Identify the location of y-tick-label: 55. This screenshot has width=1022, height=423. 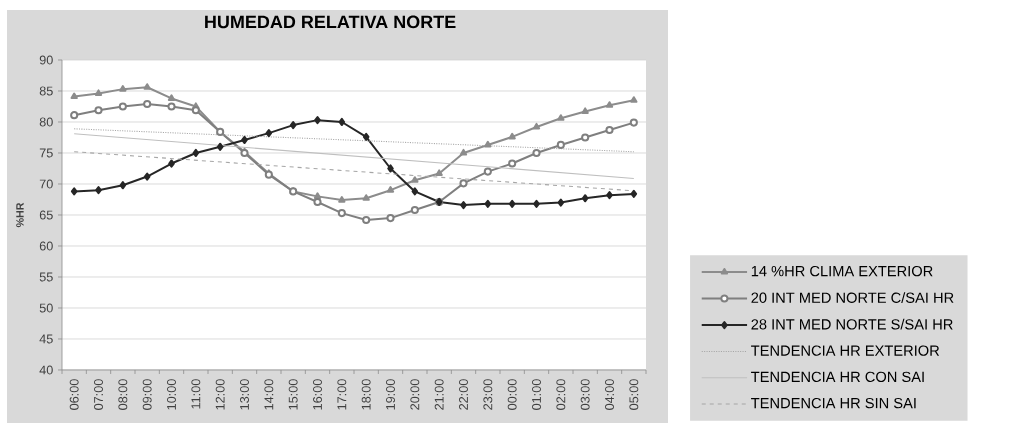
(46, 277).